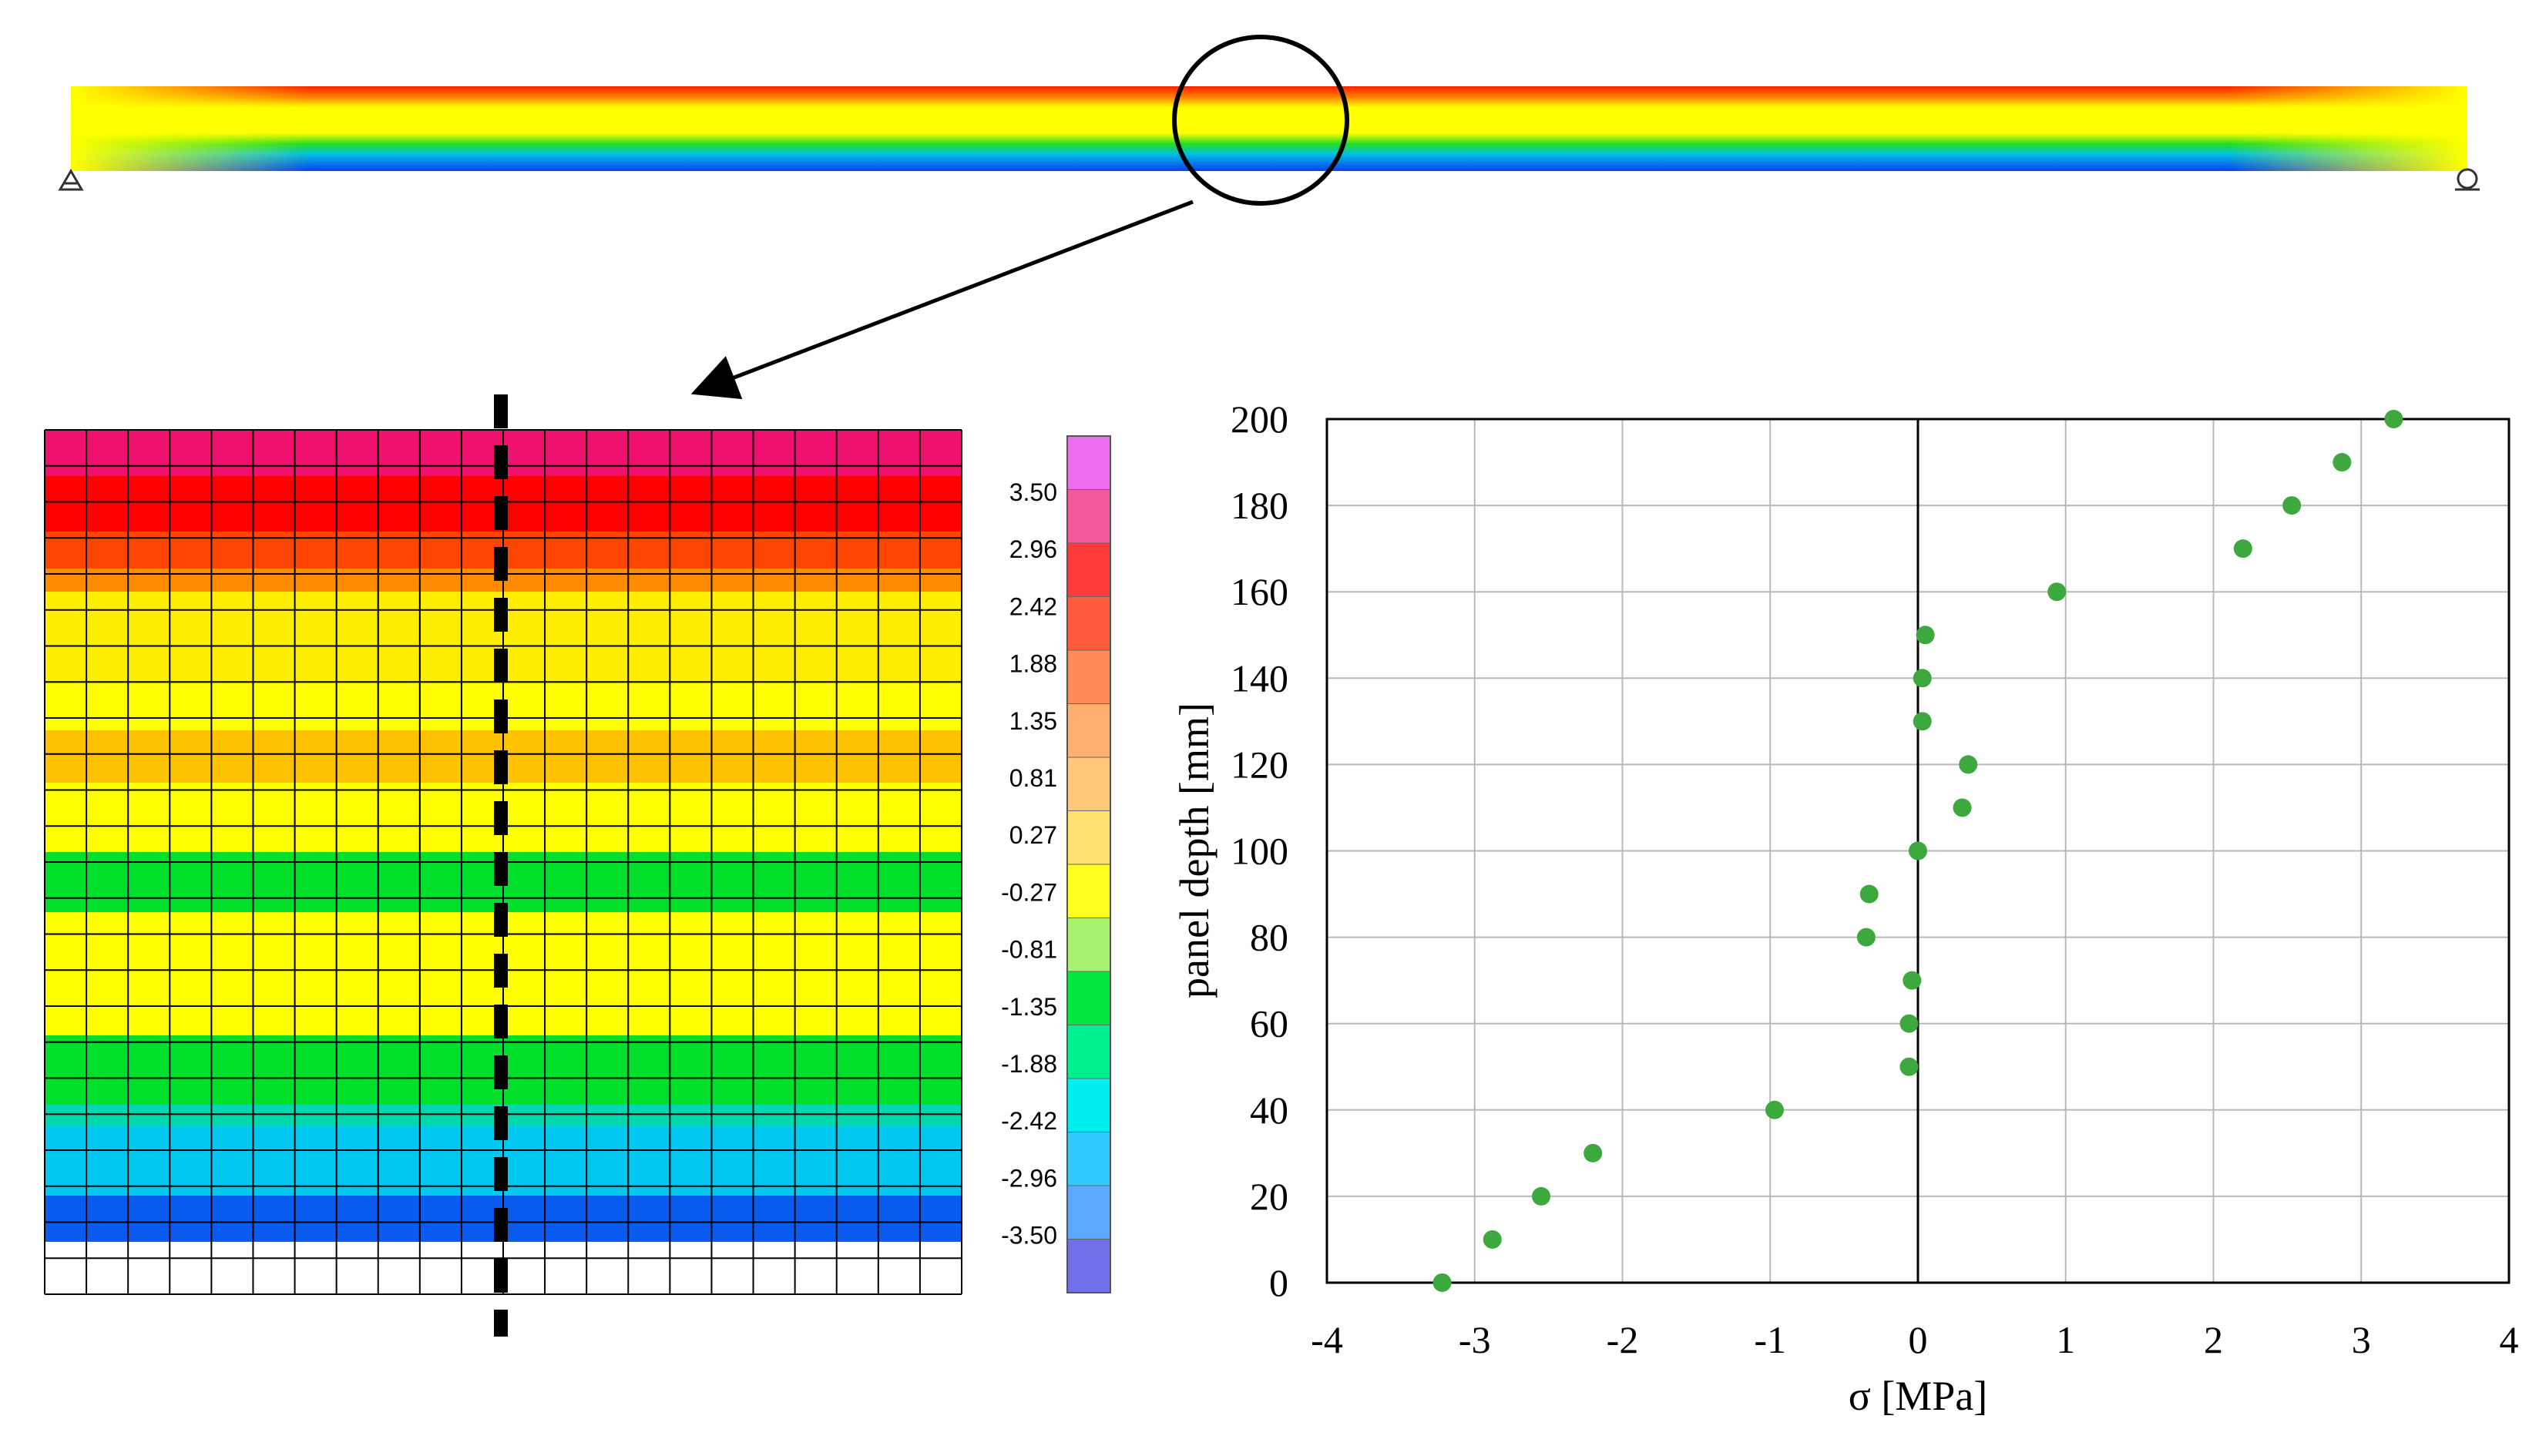 This screenshot has height=1456, width=2539. I want to click on legend-label: 2.96, so click(1033, 549).